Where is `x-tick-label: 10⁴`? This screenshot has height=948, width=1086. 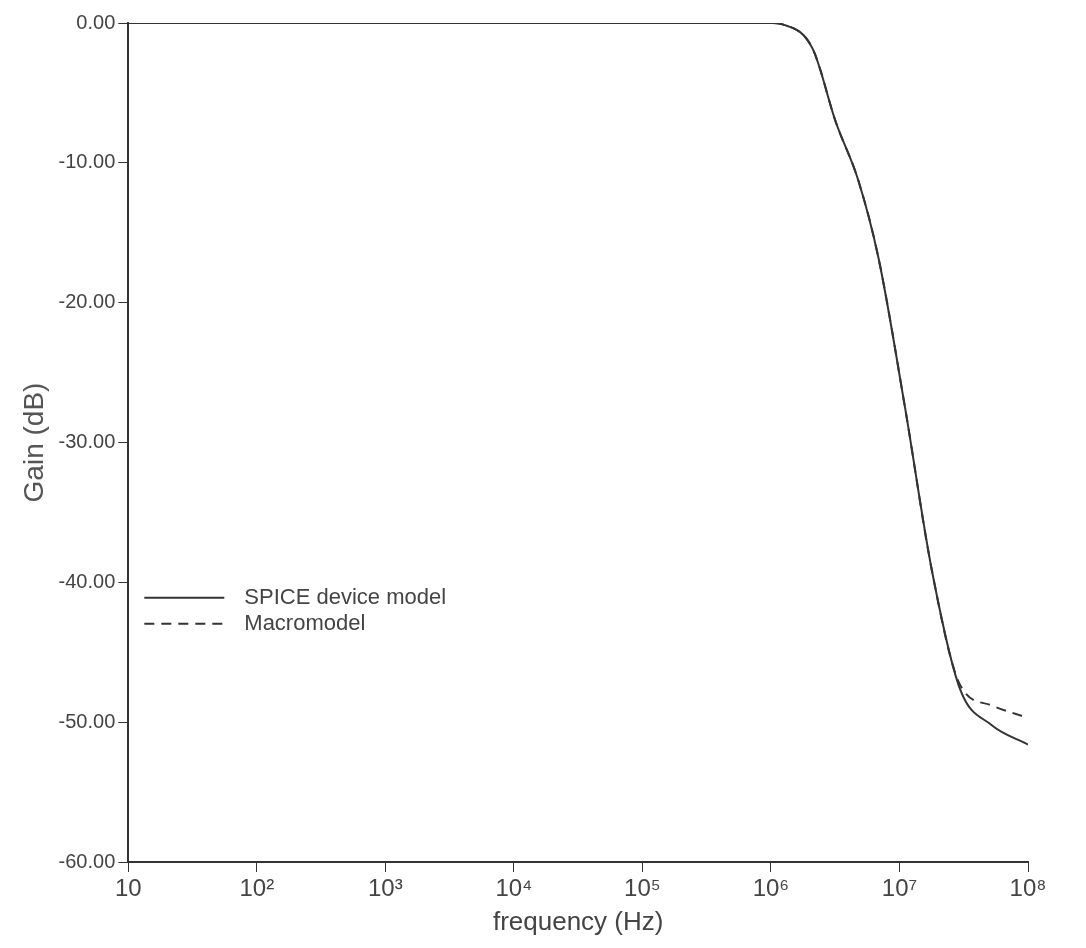
x-tick-label: 10⁴ is located at coordinates (514, 888).